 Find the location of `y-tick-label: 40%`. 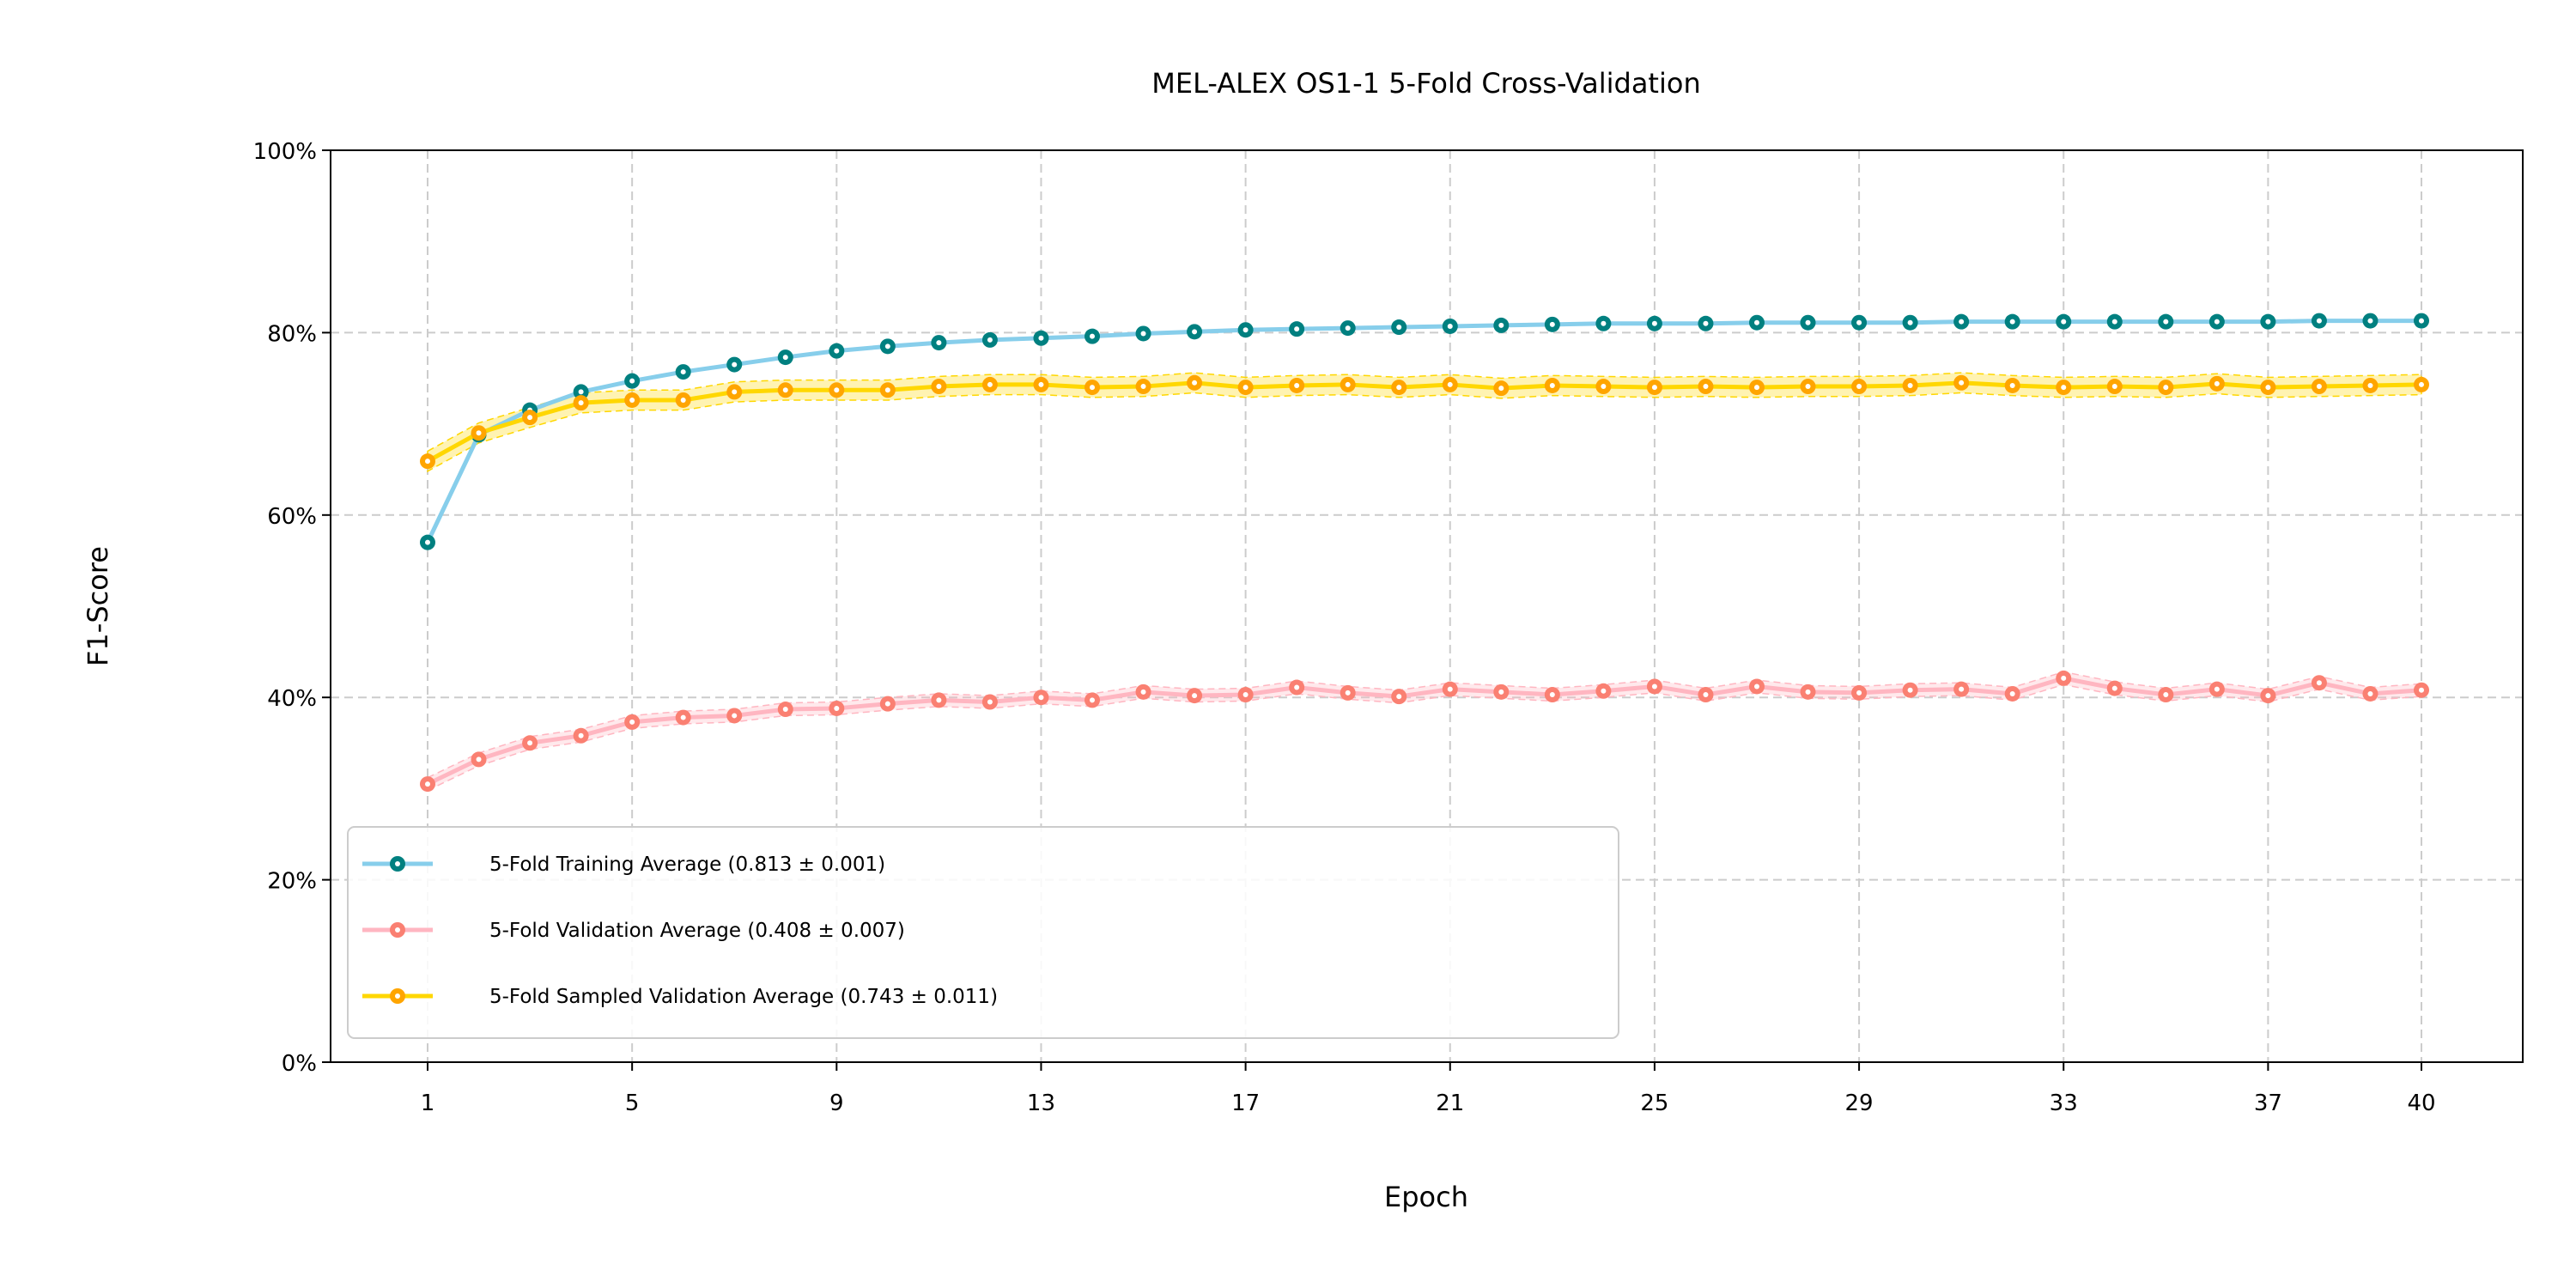

y-tick-label: 40% is located at coordinates (292, 699).